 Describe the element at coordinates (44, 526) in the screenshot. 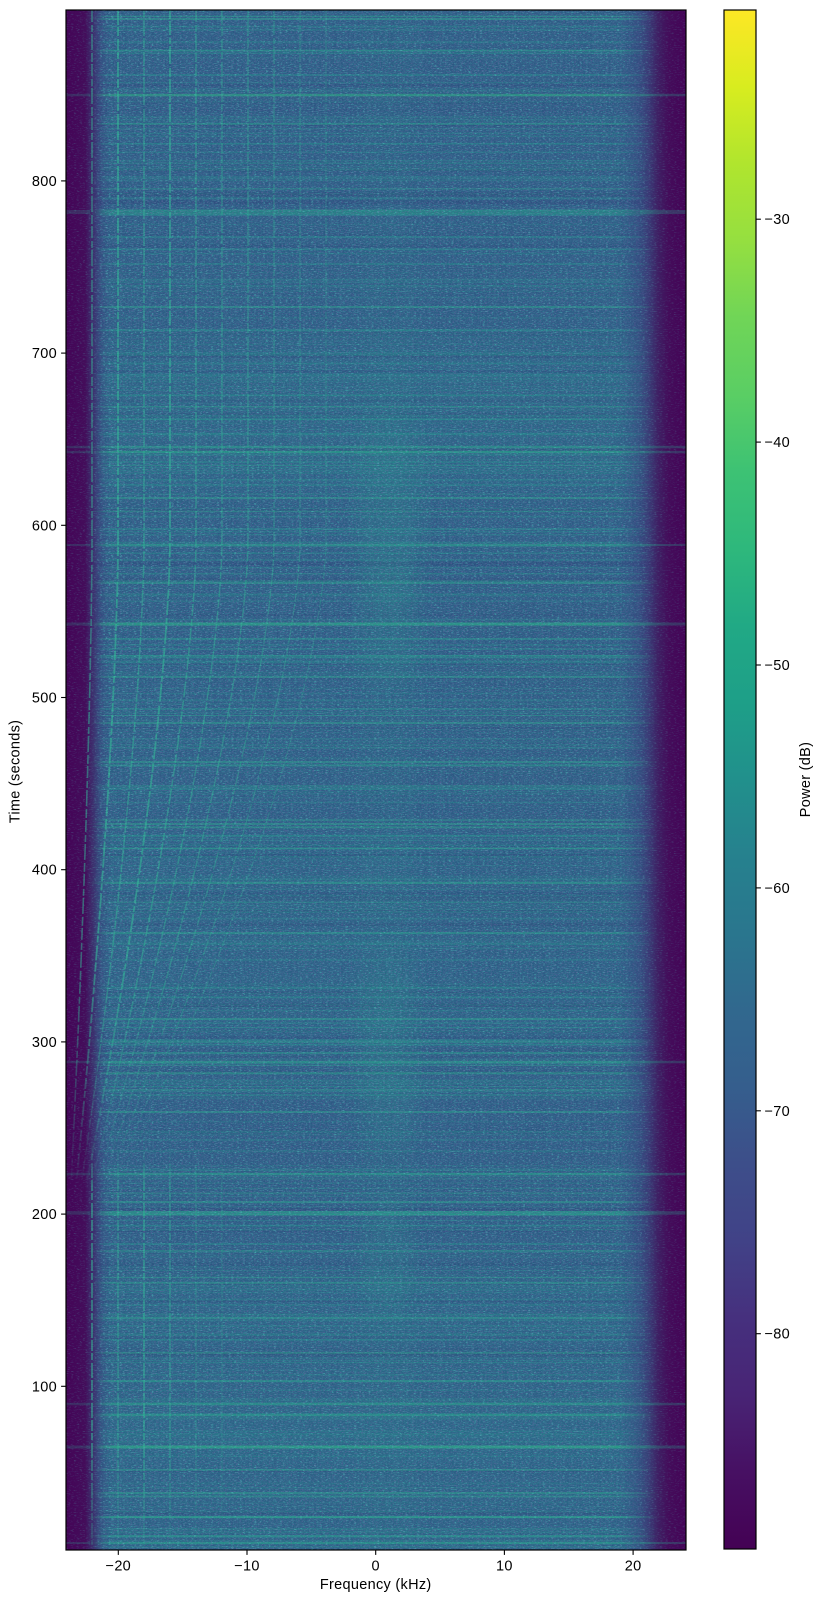

I see `svg-text: 600` at that location.